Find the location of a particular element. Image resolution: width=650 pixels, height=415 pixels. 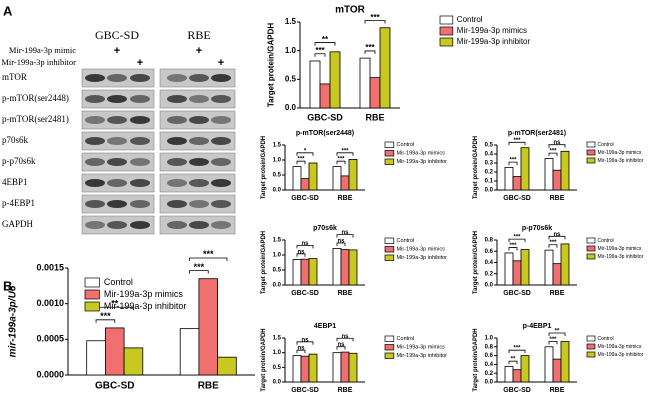

blot-row-label: 4EBP1 is located at coordinates (15, 182).